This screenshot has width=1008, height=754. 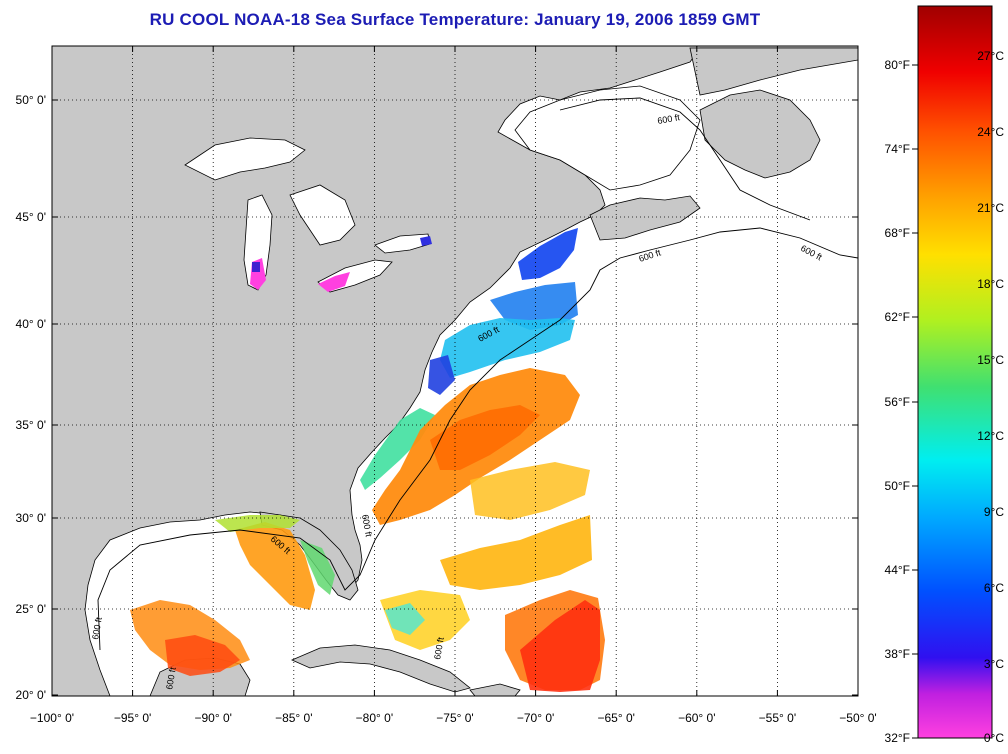 I want to click on lon-tick-label: −75° 0', so click(x=454, y=718).